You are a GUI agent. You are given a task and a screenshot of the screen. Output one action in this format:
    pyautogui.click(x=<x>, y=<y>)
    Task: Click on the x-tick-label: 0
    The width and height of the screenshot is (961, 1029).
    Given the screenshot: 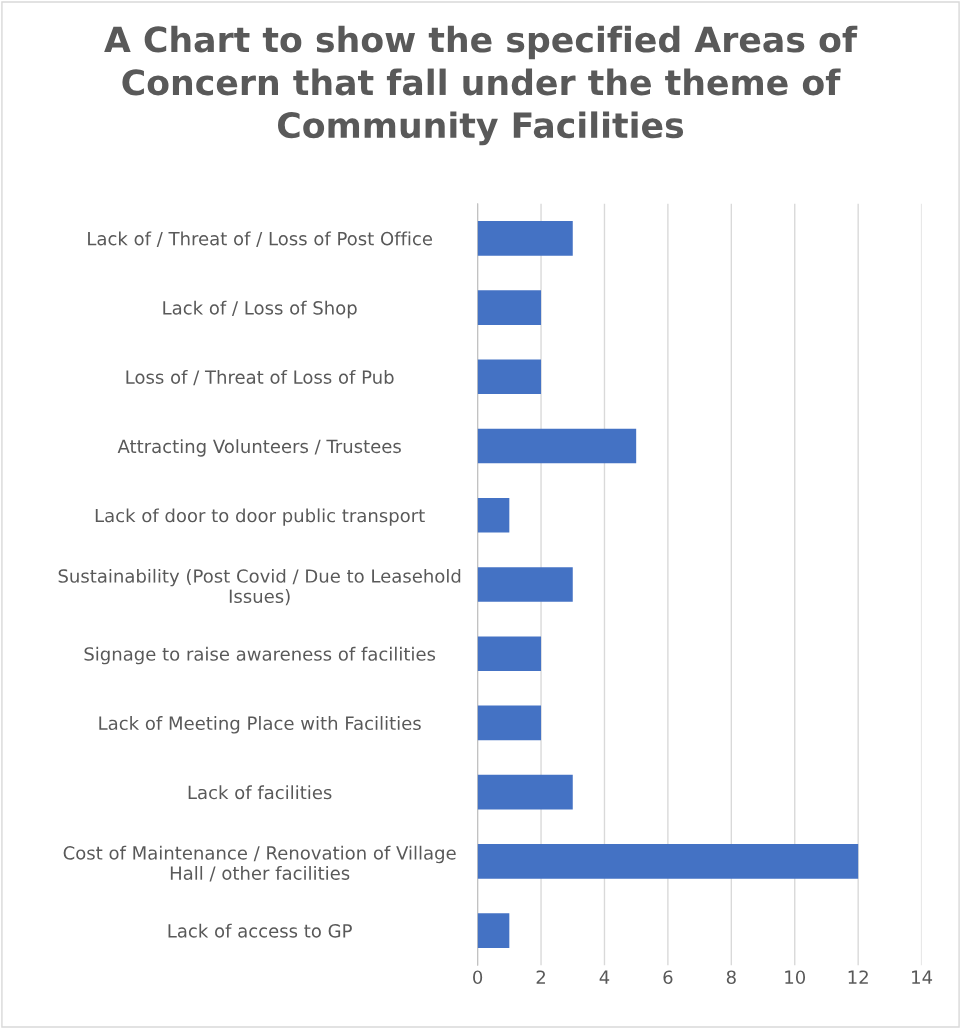 What is the action you would take?
    pyautogui.click(x=478, y=977)
    